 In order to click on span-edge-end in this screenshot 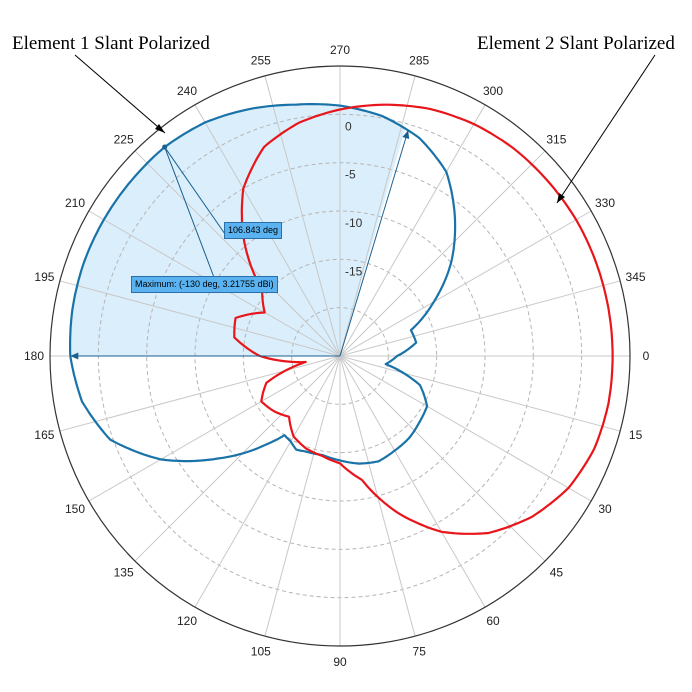, I will do `click(374, 243)`.